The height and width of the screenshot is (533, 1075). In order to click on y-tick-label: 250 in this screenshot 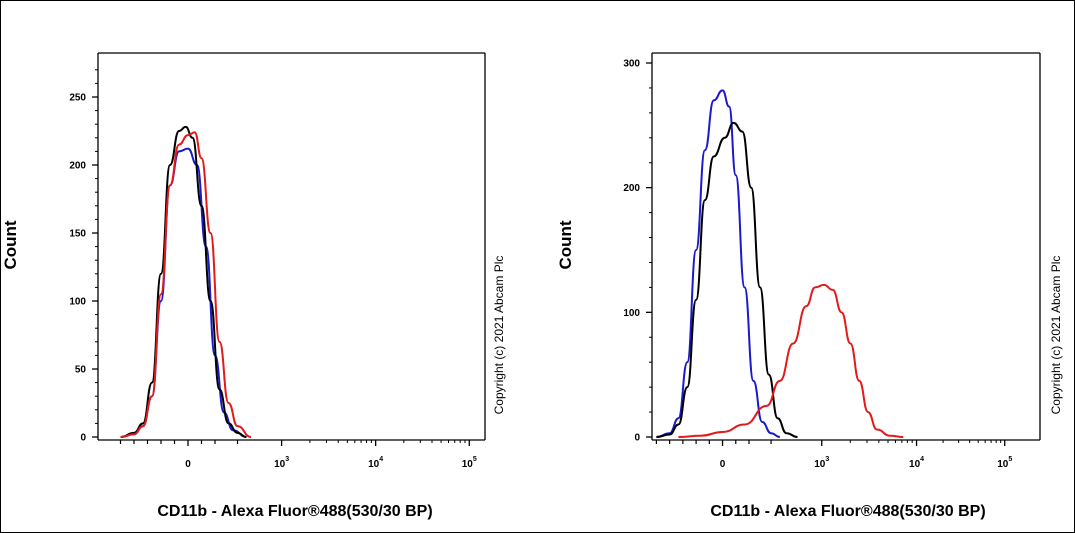, I will do `click(77, 98)`.